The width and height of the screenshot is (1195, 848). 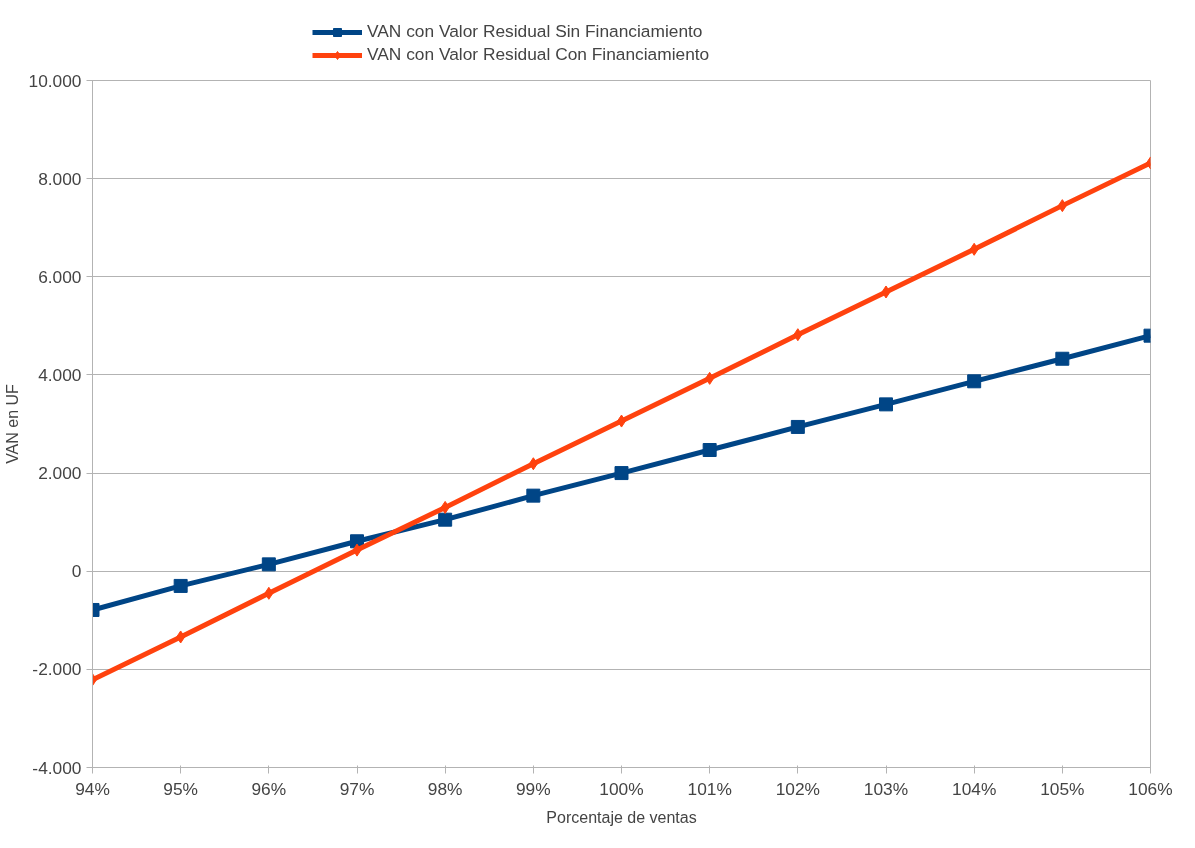 I want to click on y-tick-label: 8.000, so click(x=60, y=178).